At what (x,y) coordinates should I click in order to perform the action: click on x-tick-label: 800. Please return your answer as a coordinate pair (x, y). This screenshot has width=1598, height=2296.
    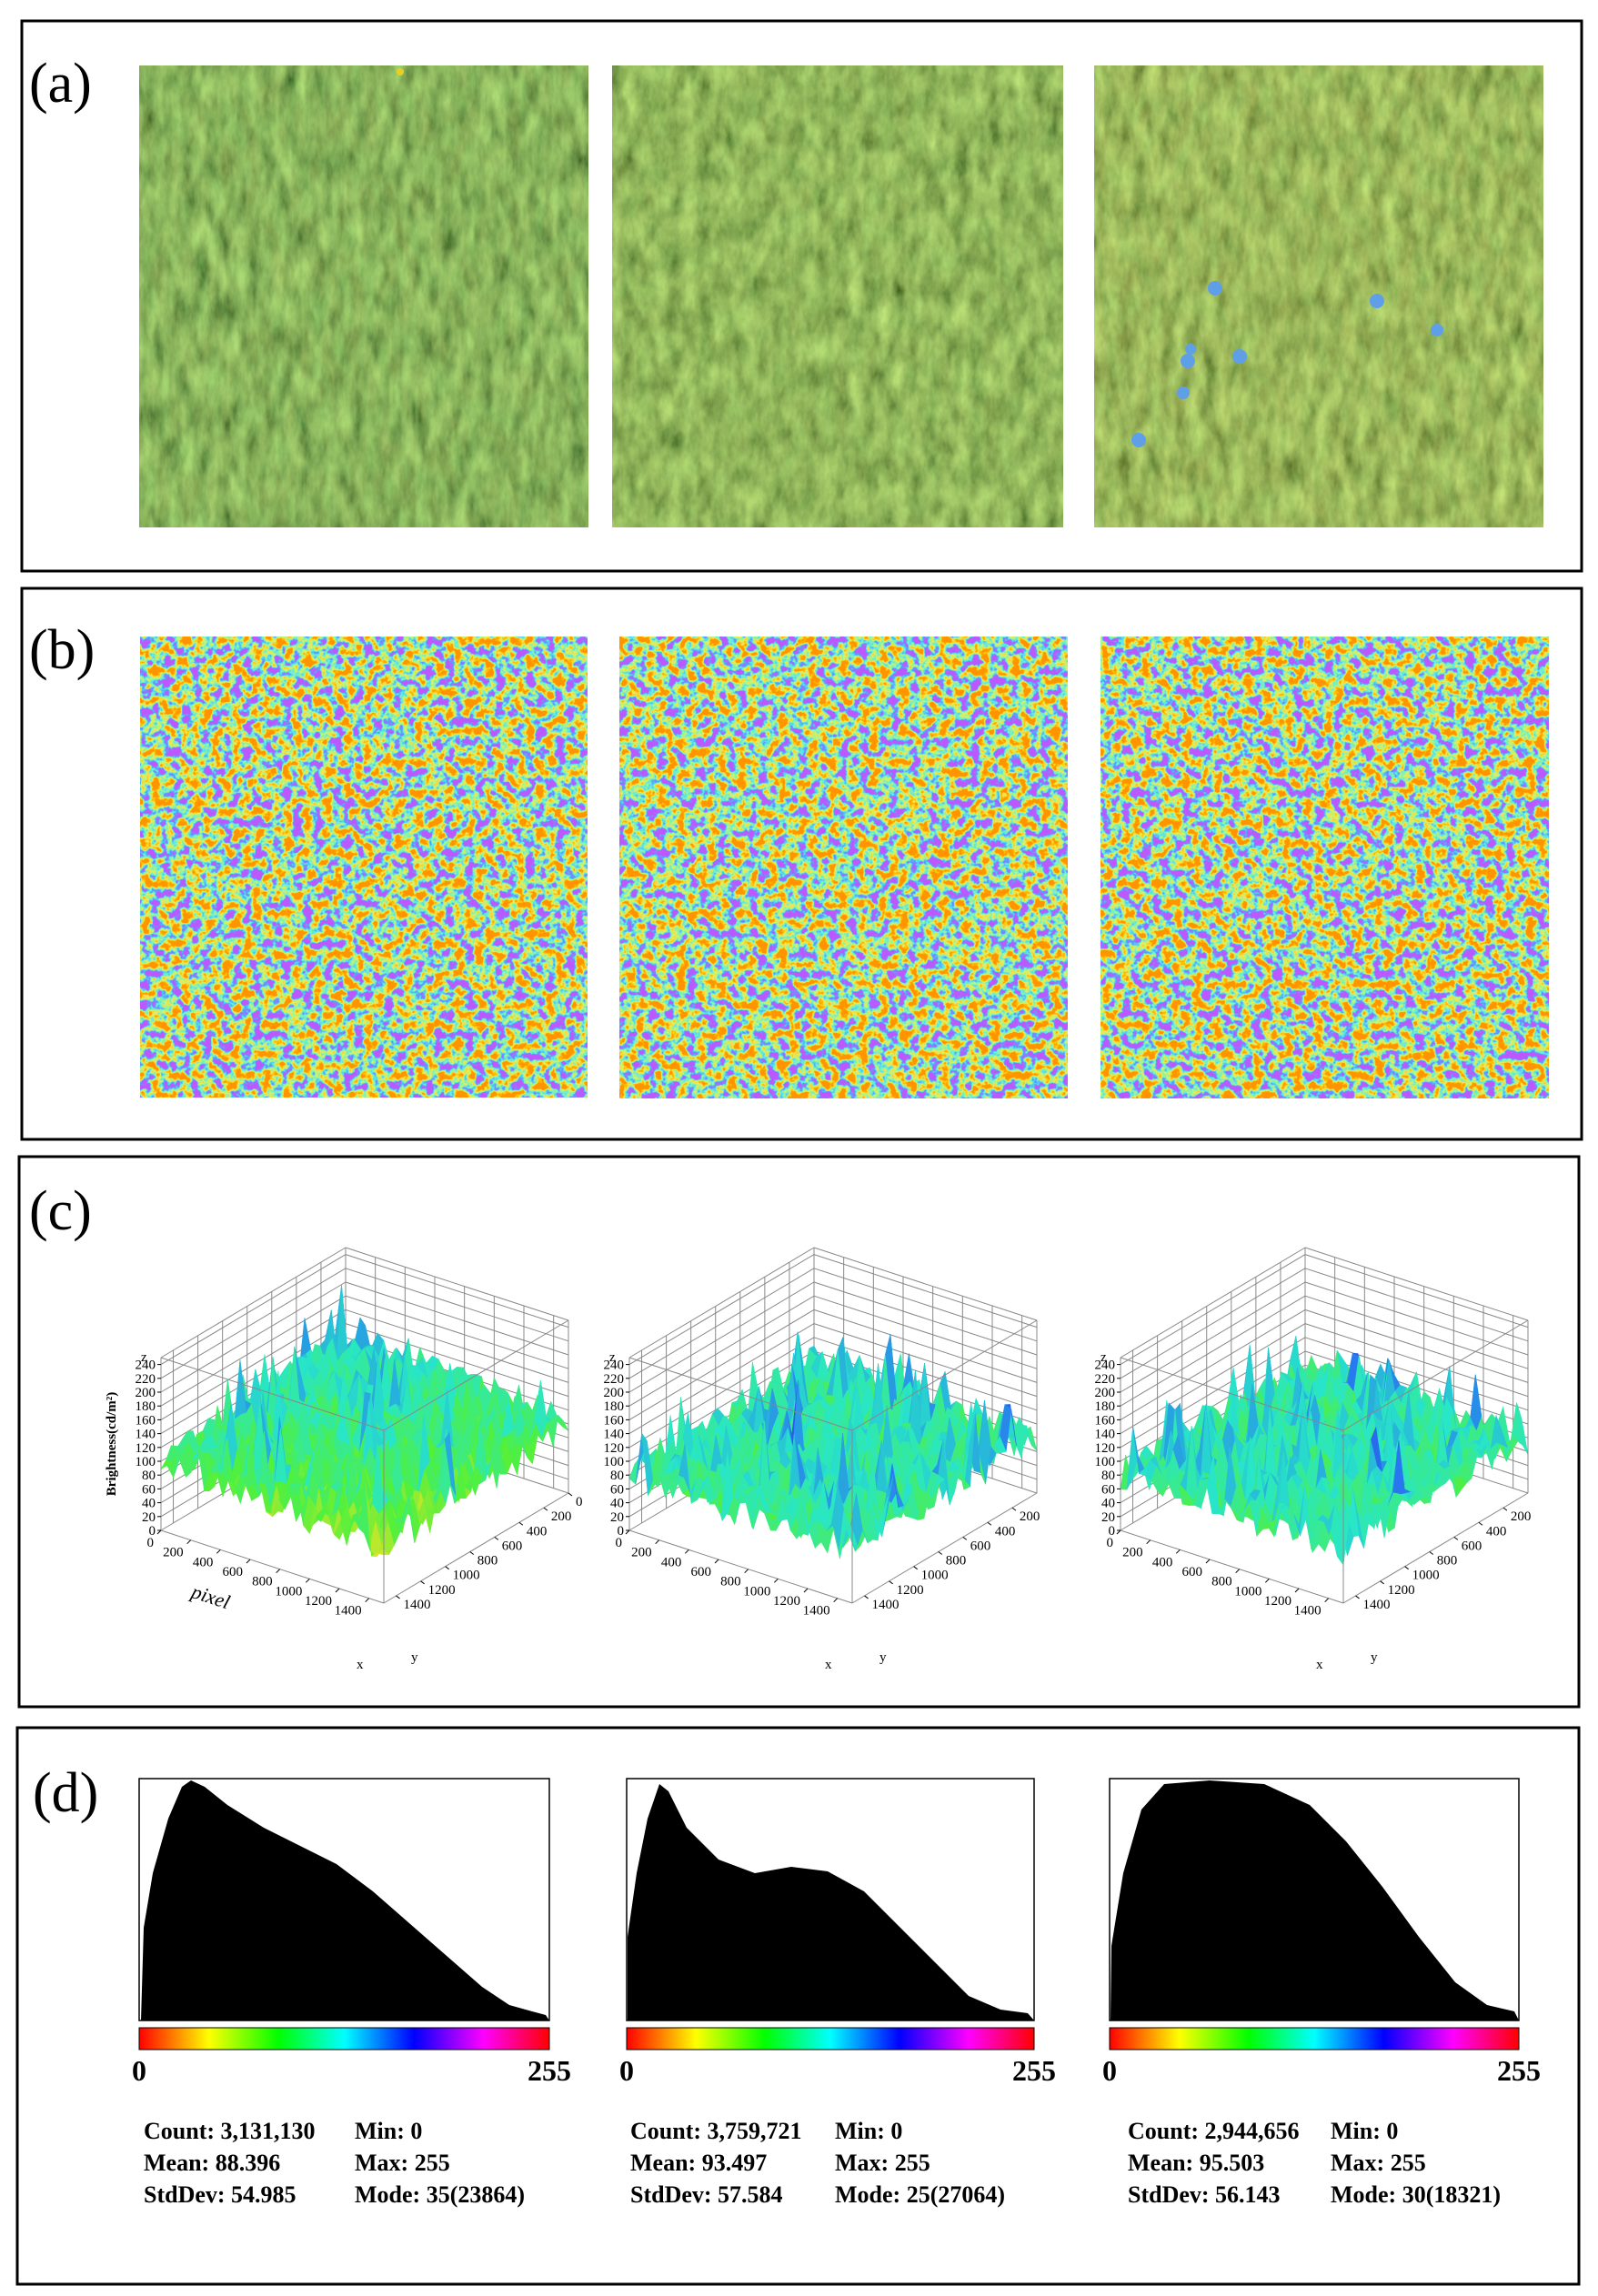
    Looking at the image, I should click on (1221, 1582).